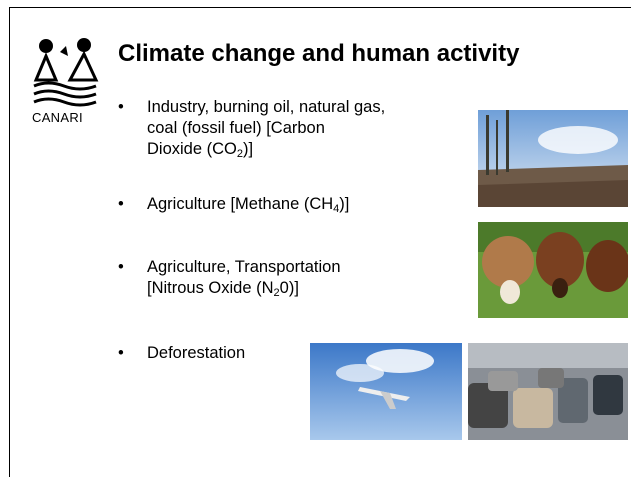  Describe the element at coordinates (240, 204) in the screenshot. I see `text: Agriculture [Methane (CH` at that location.